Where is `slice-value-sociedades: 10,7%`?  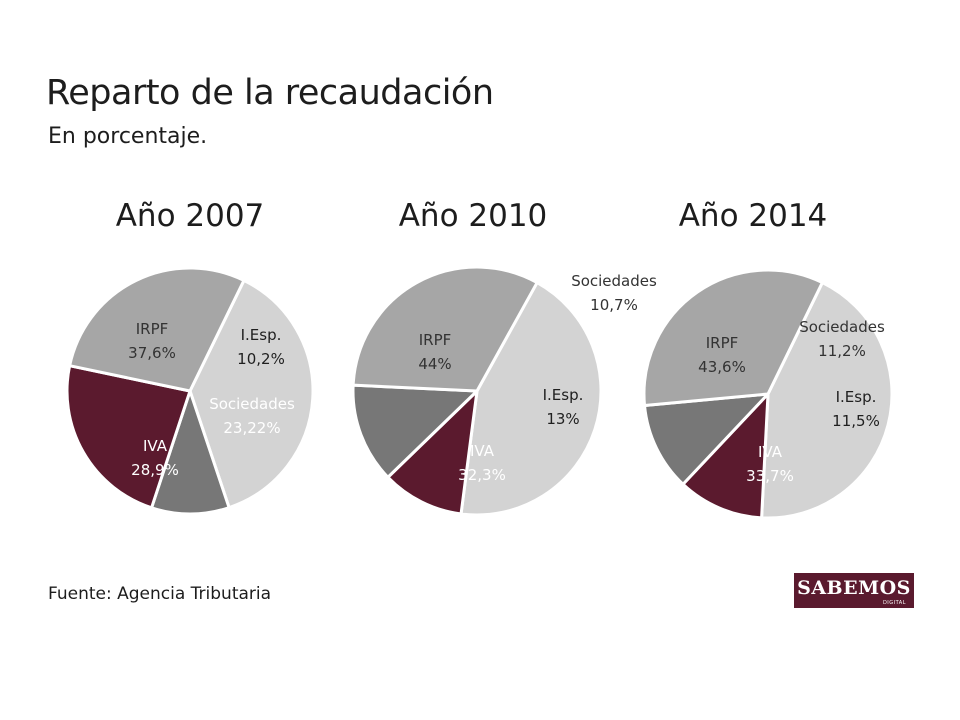
slice-value-sociedades: 10,7% is located at coordinates (614, 305).